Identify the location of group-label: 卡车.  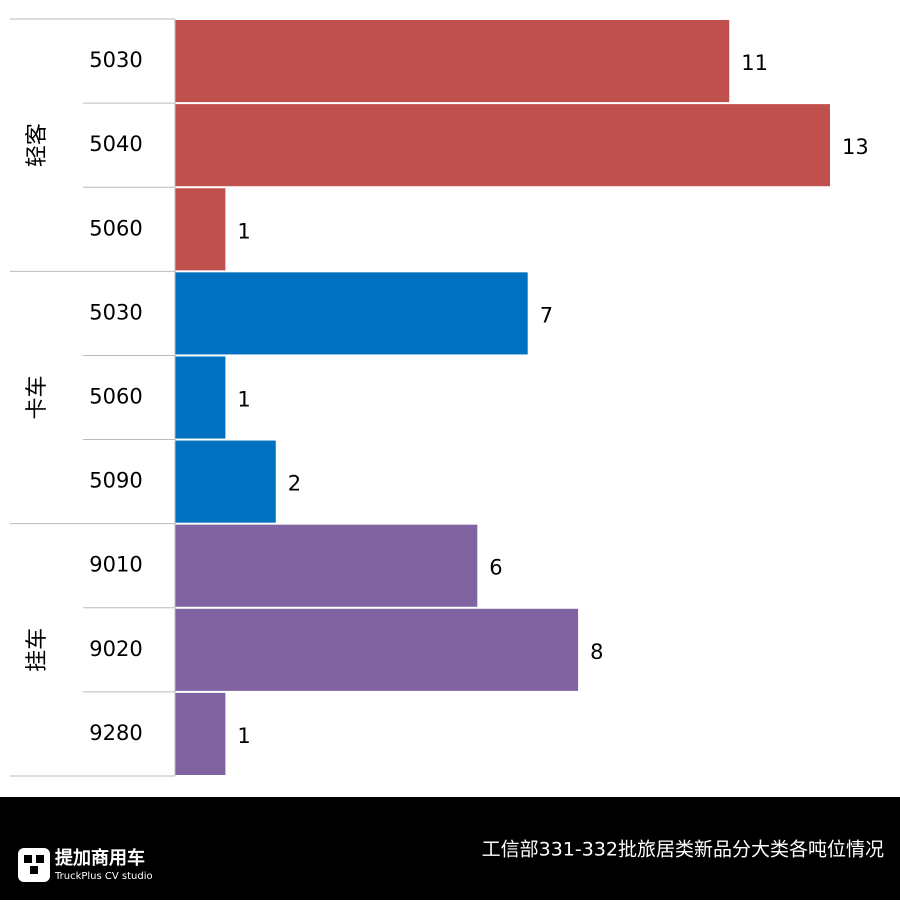
(37, 397).